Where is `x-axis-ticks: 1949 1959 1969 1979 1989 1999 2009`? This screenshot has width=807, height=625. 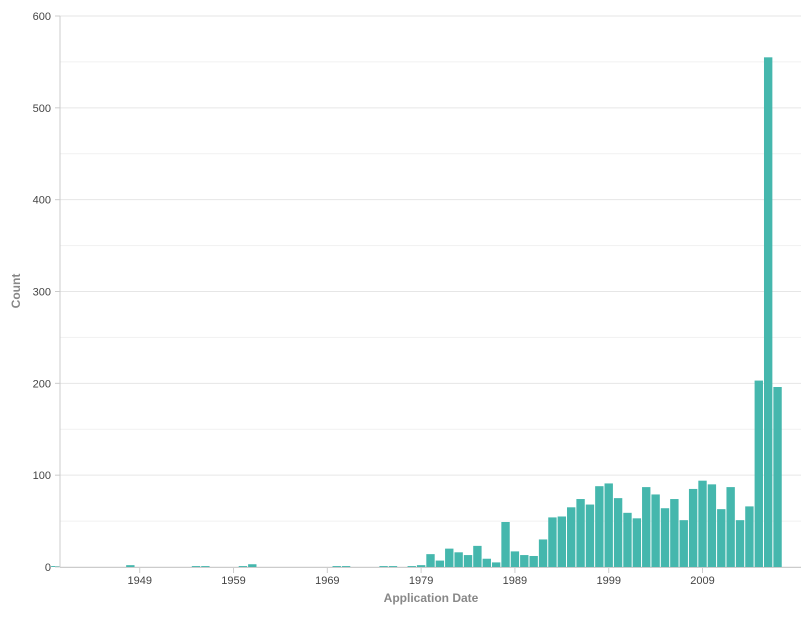 x-axis-ticks: 1949 1959 1969 1979 1989 1999 2009 is located at coordinates (421, 577).